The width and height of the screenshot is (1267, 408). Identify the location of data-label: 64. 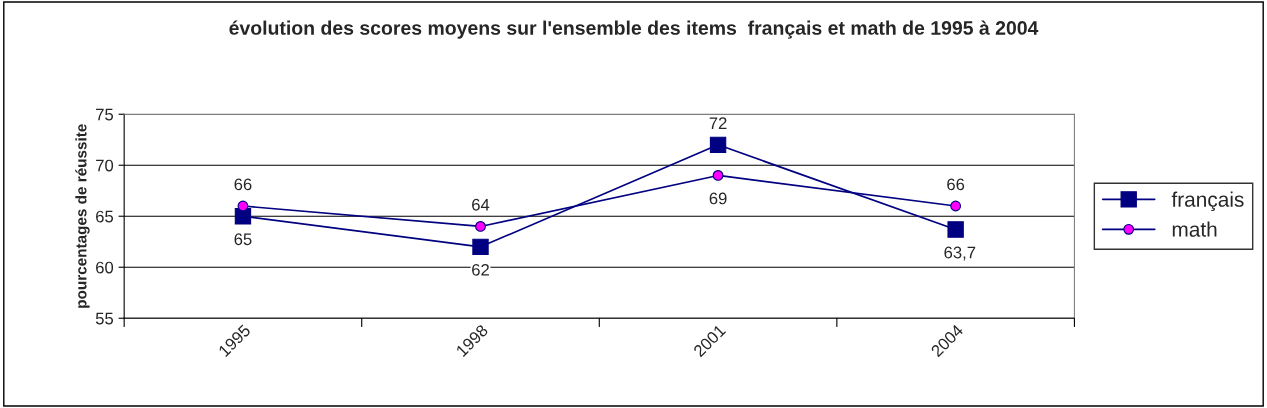
(481, 204).